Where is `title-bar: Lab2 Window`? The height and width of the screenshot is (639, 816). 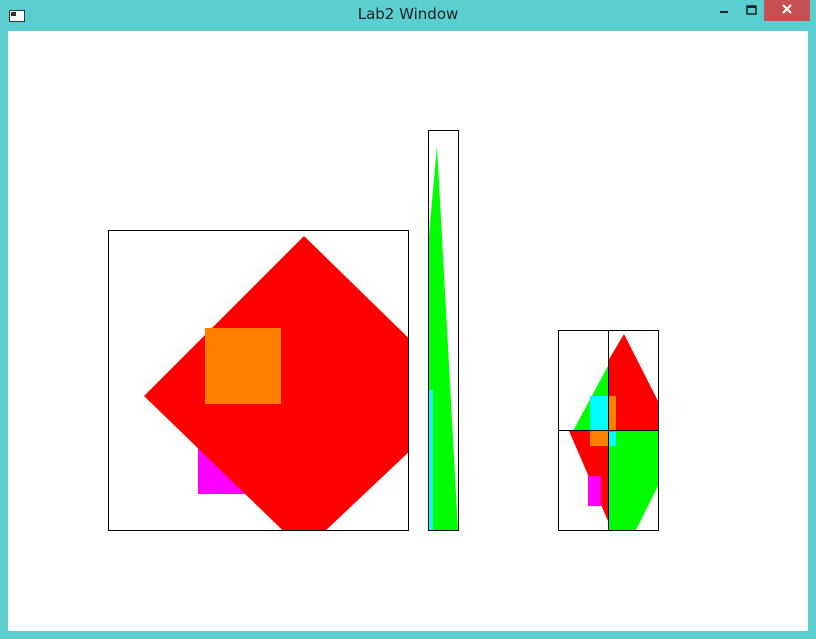
title-bar: Lab2 Window is located at coordinates (408, 15).